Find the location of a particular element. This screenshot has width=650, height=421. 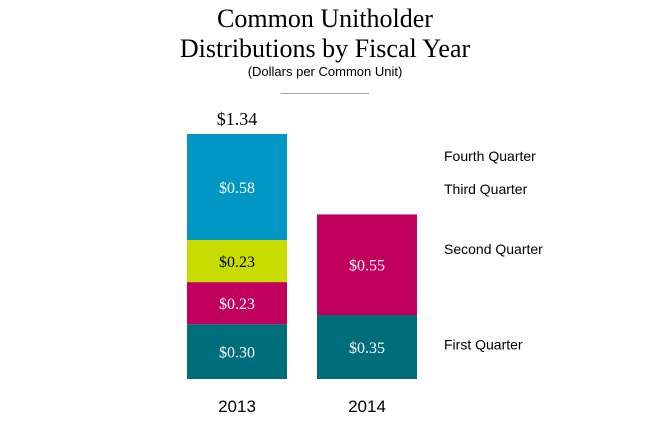

total-label-2013: $1.34 is located at coordinates (237, 119).